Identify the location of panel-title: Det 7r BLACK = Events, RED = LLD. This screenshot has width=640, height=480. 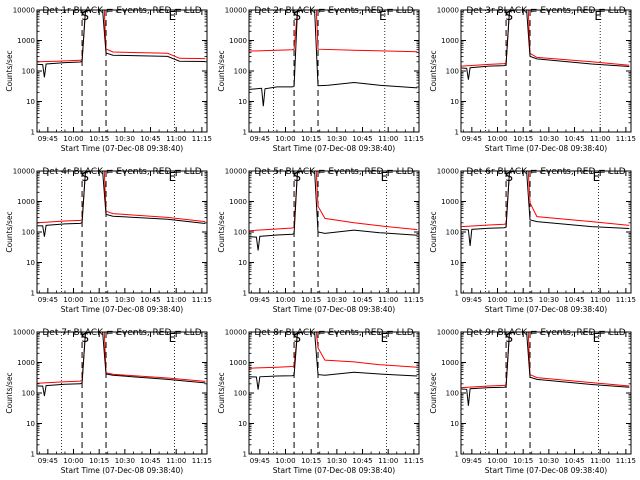
(121, 333).